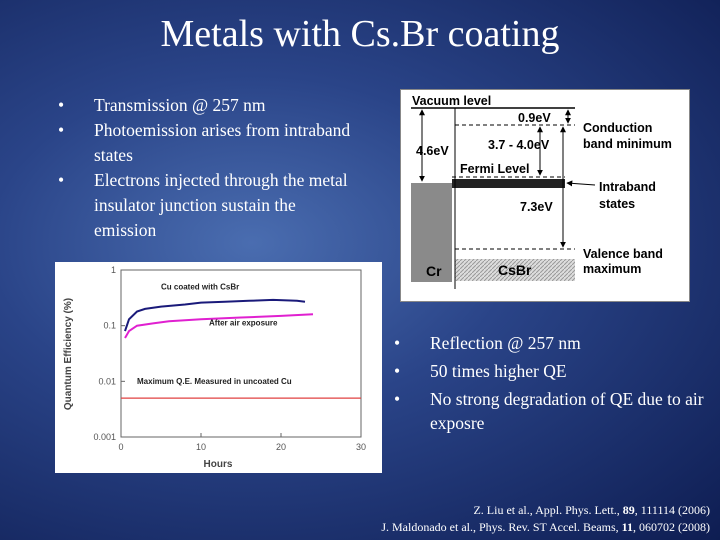 The width and height of the screenshot is (720, 540). Describe the element at coordinates (628, 510) in the screenshot. I see `ref-volume: 89` at that location.